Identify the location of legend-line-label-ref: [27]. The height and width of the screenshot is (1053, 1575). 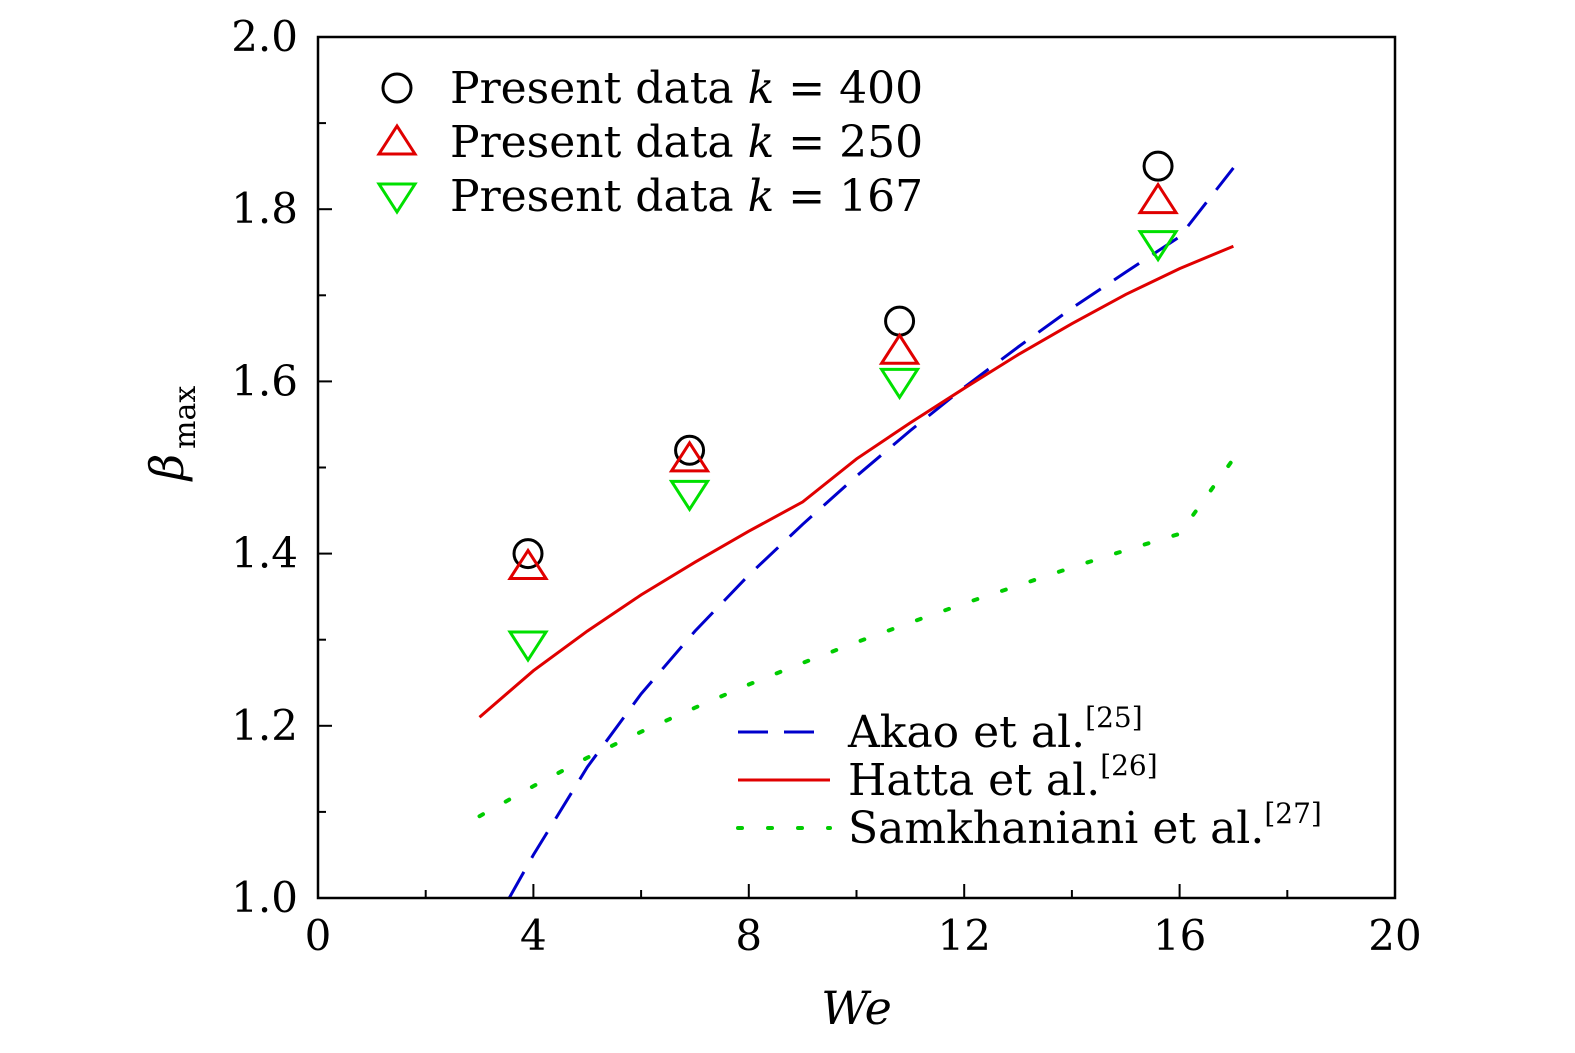
(1292, 813).